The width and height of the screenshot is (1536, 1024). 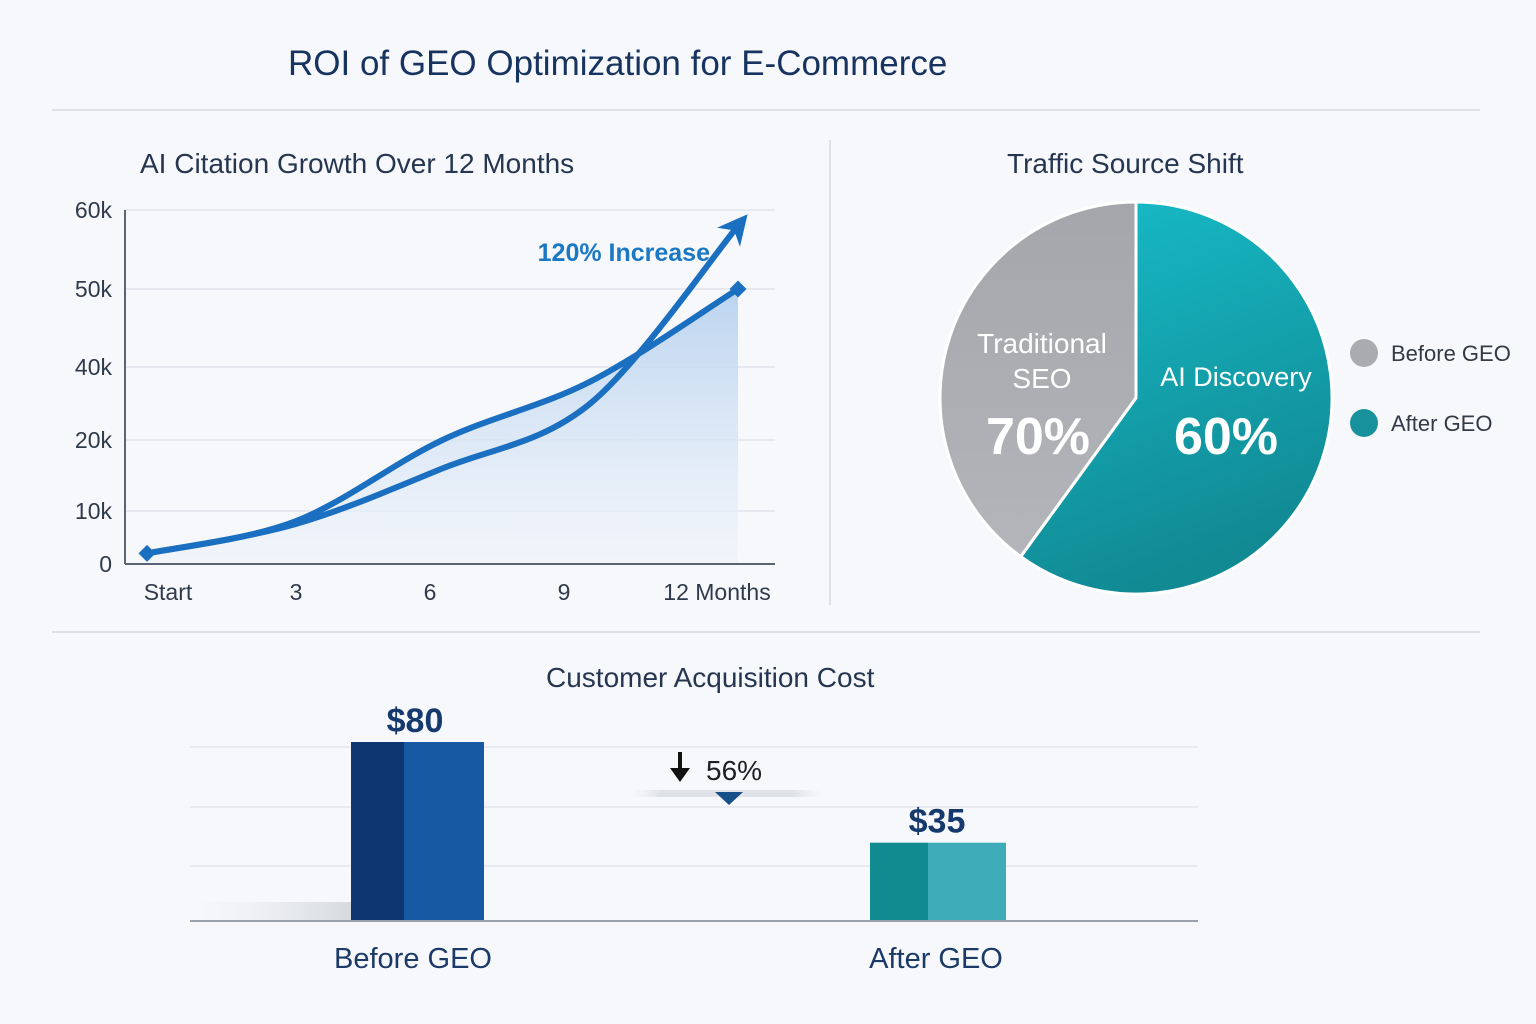 What do you see at coordinates (1038, 437) in the screenshot?
I see `slice-value-traditional: 70%` at bounding box center [1038, 437].